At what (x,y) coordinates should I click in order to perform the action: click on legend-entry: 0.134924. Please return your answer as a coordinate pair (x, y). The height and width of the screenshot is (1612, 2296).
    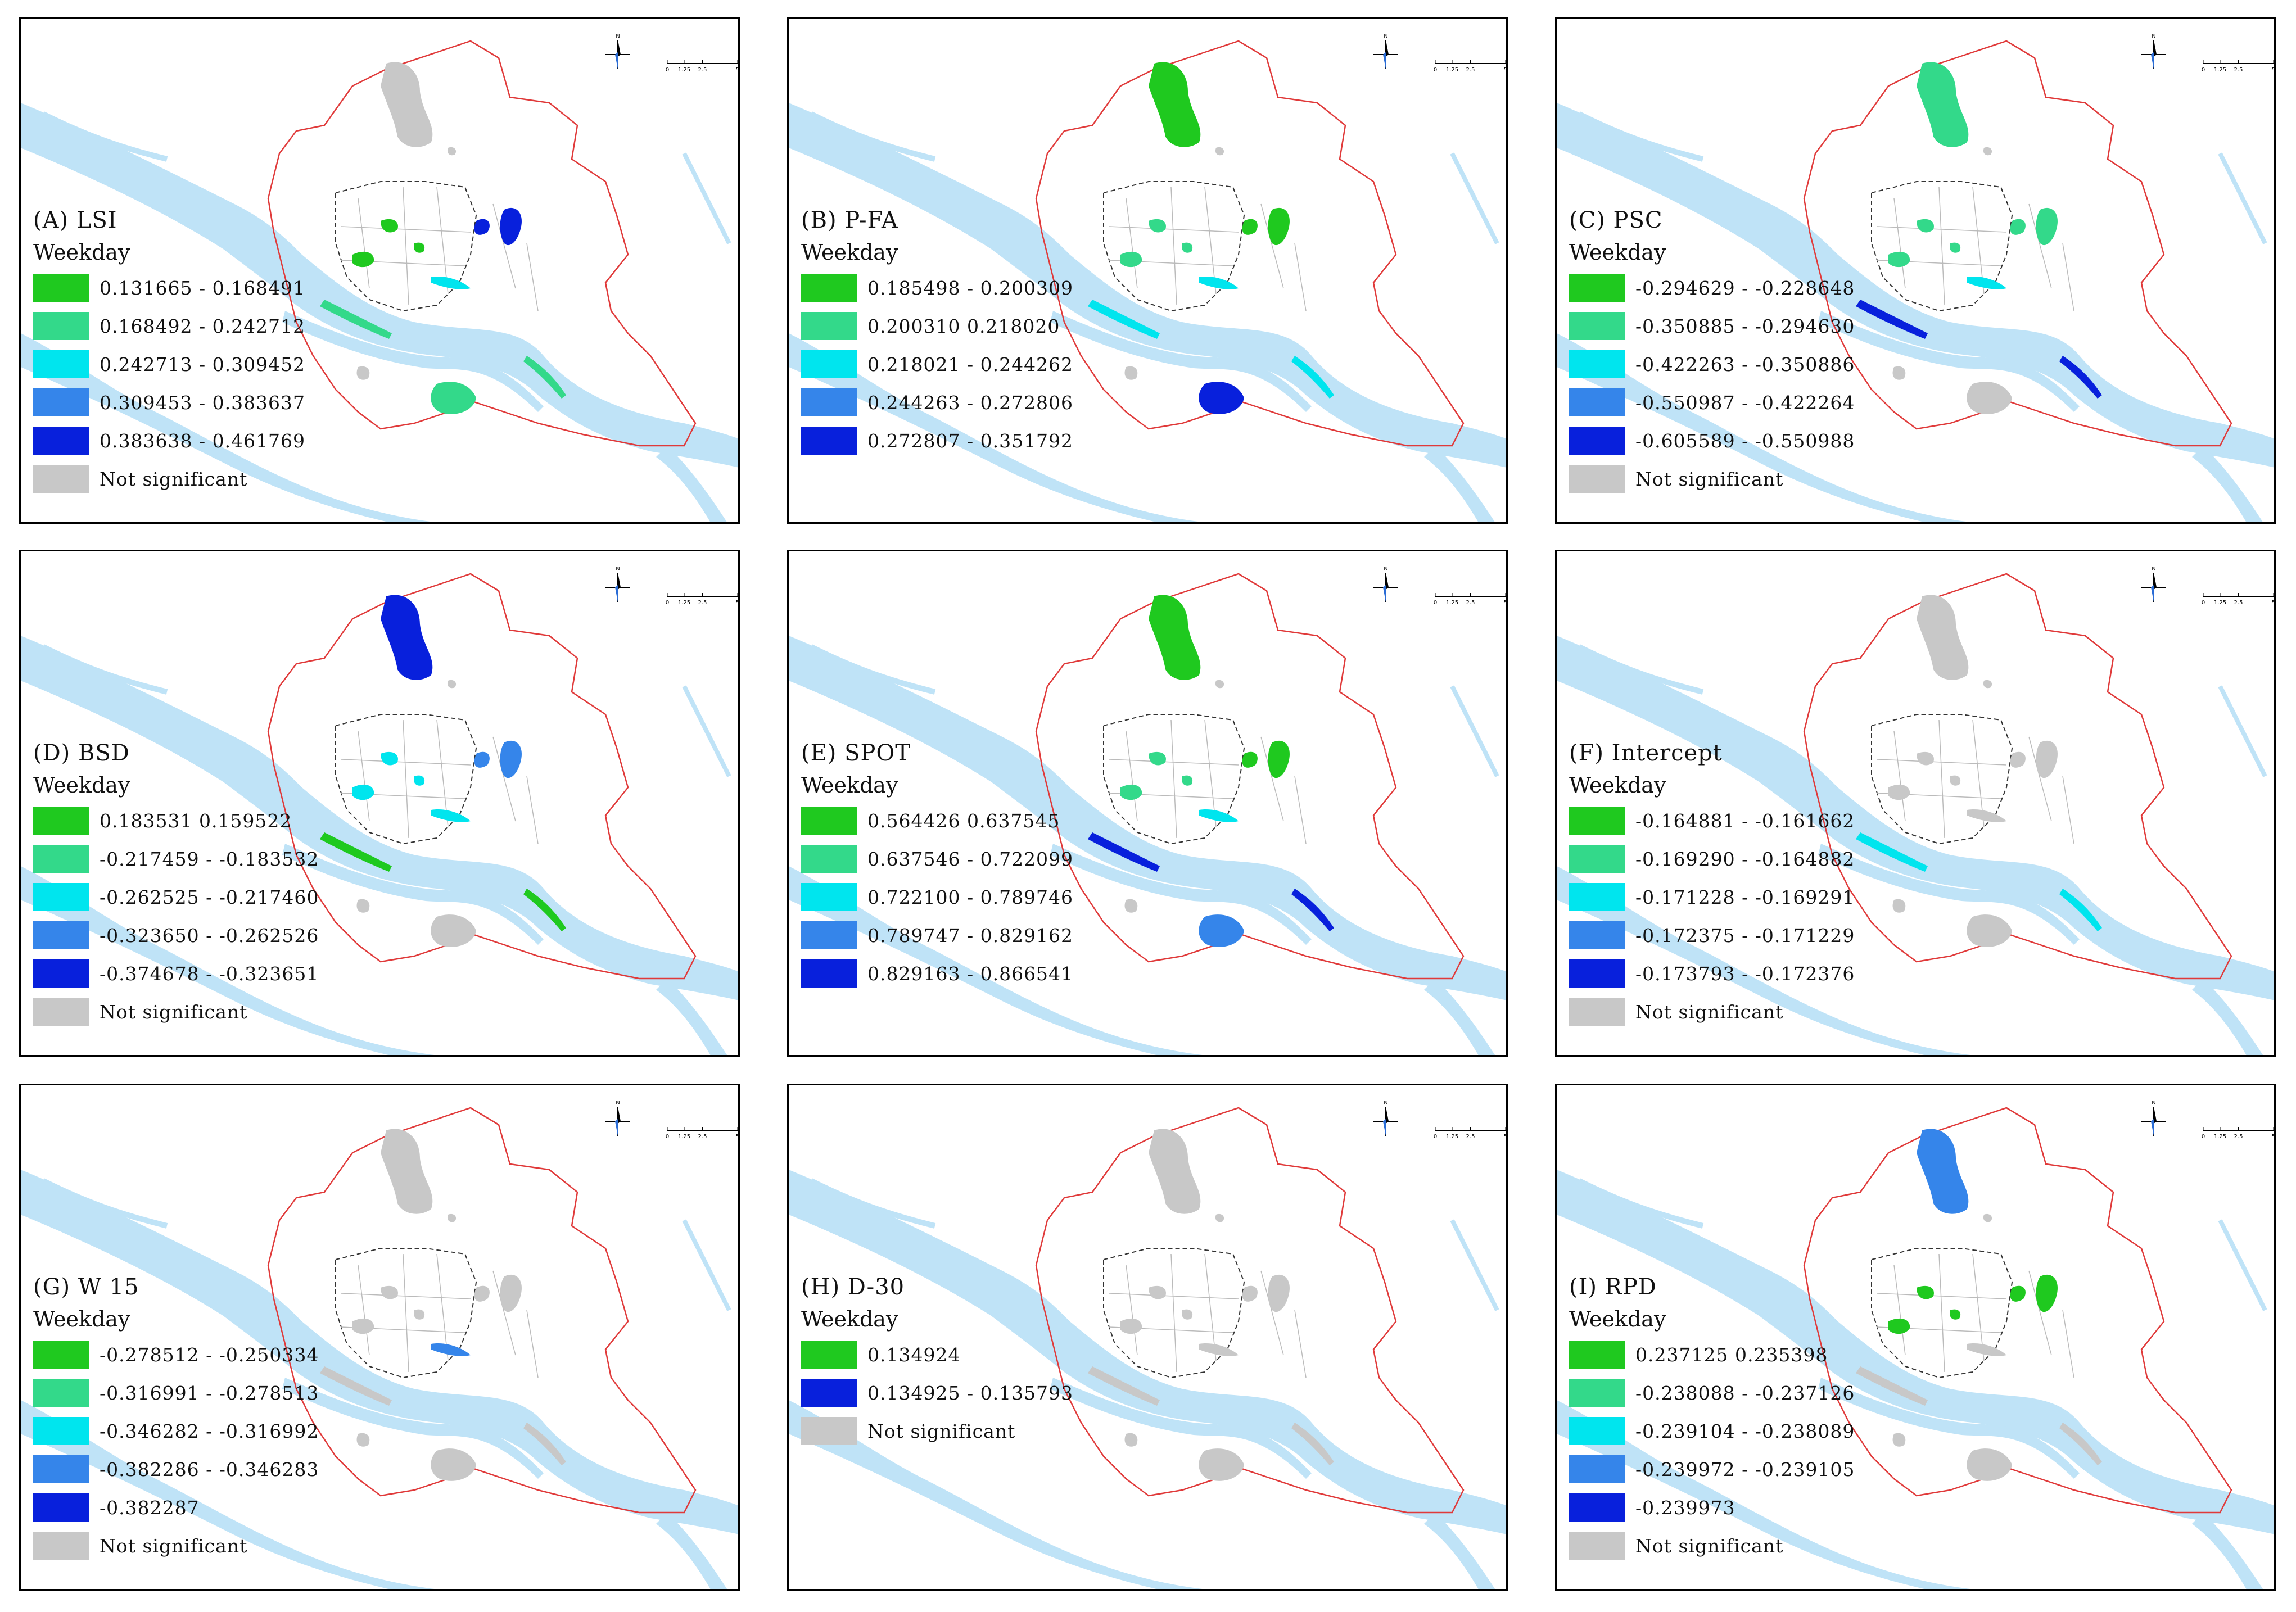
    Looking at the image, I should click on (937, 1355).